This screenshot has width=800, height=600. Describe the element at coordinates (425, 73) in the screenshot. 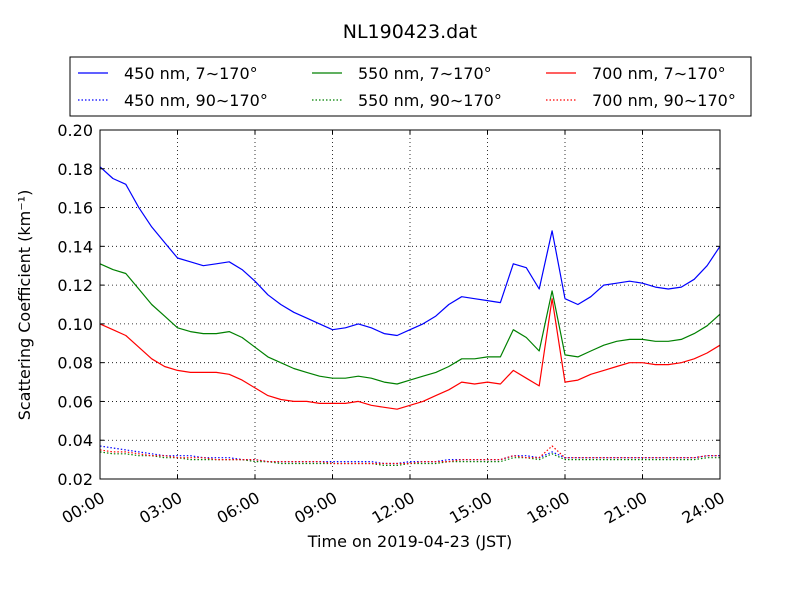

I see `legend-label-3: 550 nm, 7∼170°` at that location.